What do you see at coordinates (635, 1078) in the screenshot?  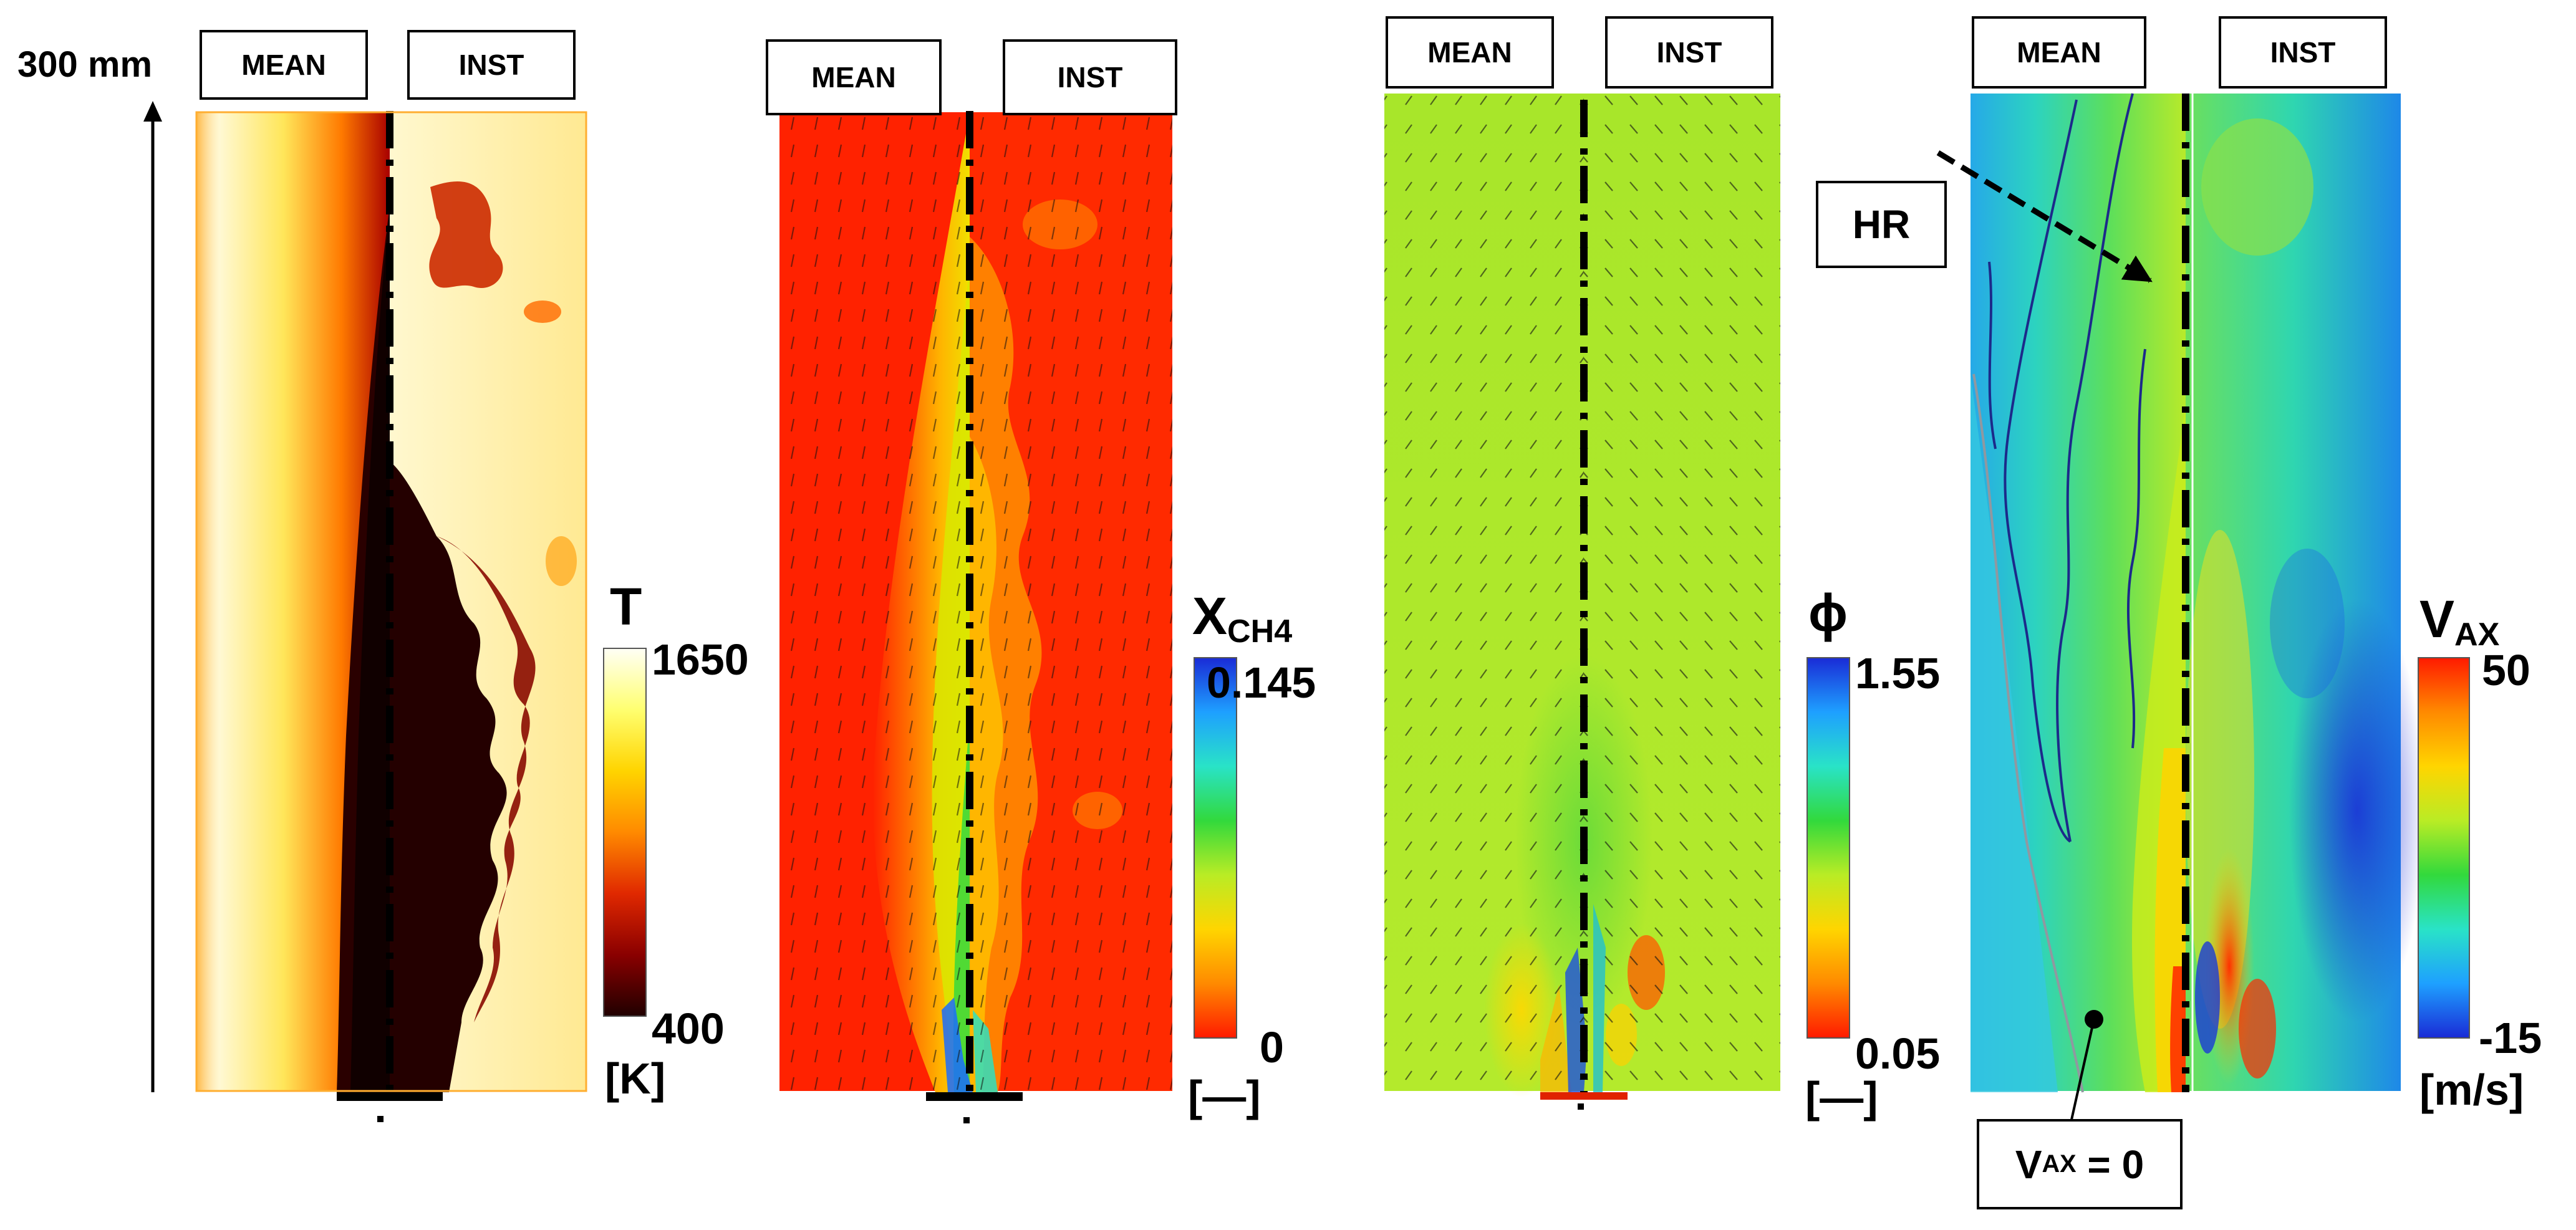 I see `temperature-colorbar-unit: [K]` at bounding box center [635, 1078].